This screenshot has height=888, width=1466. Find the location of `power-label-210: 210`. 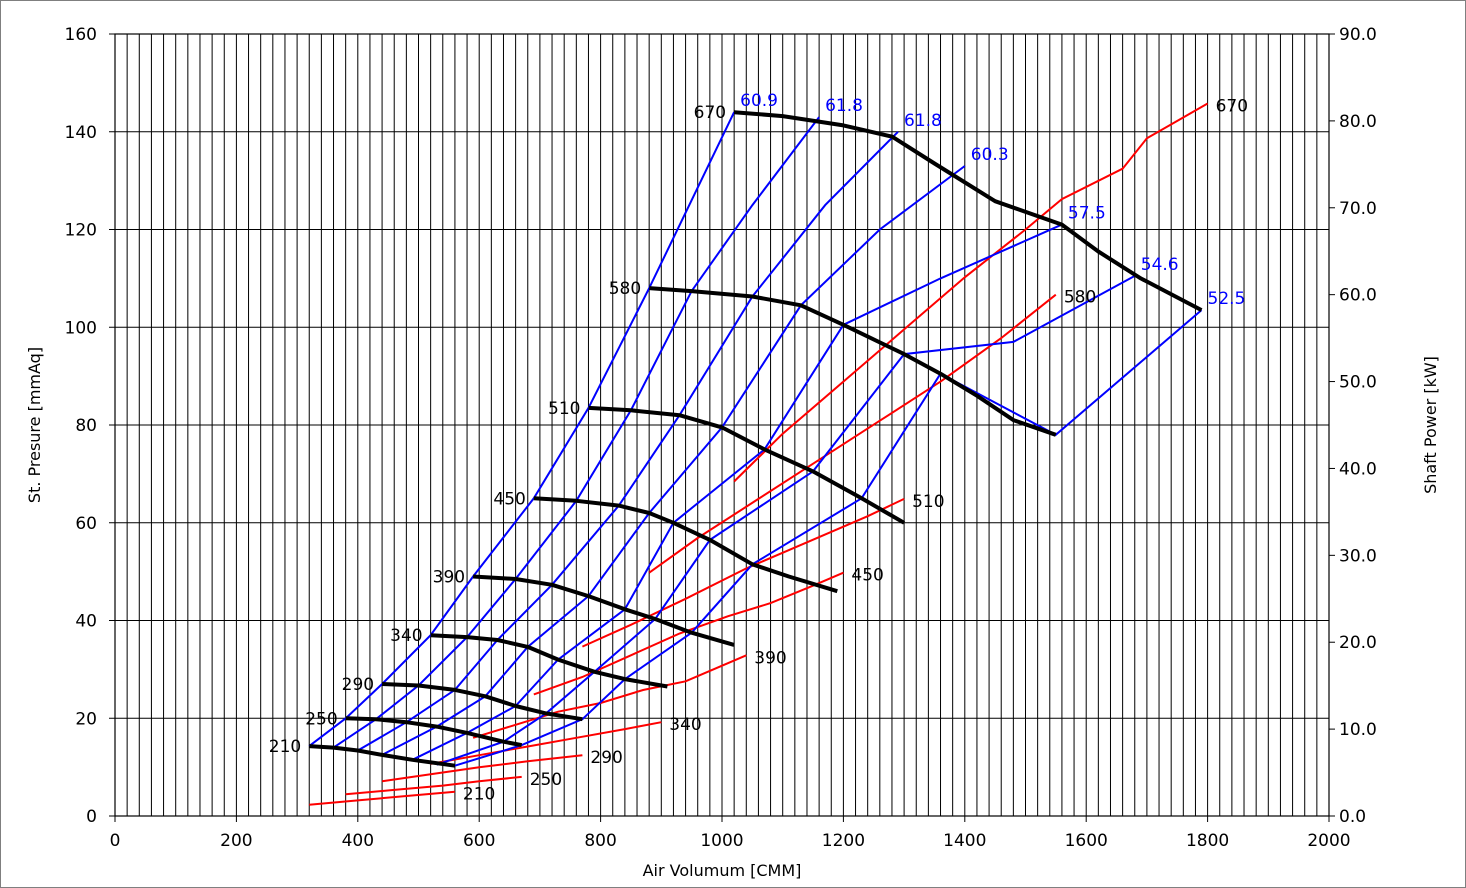

power-label-210: 210 is located at coordinates (479, 795).